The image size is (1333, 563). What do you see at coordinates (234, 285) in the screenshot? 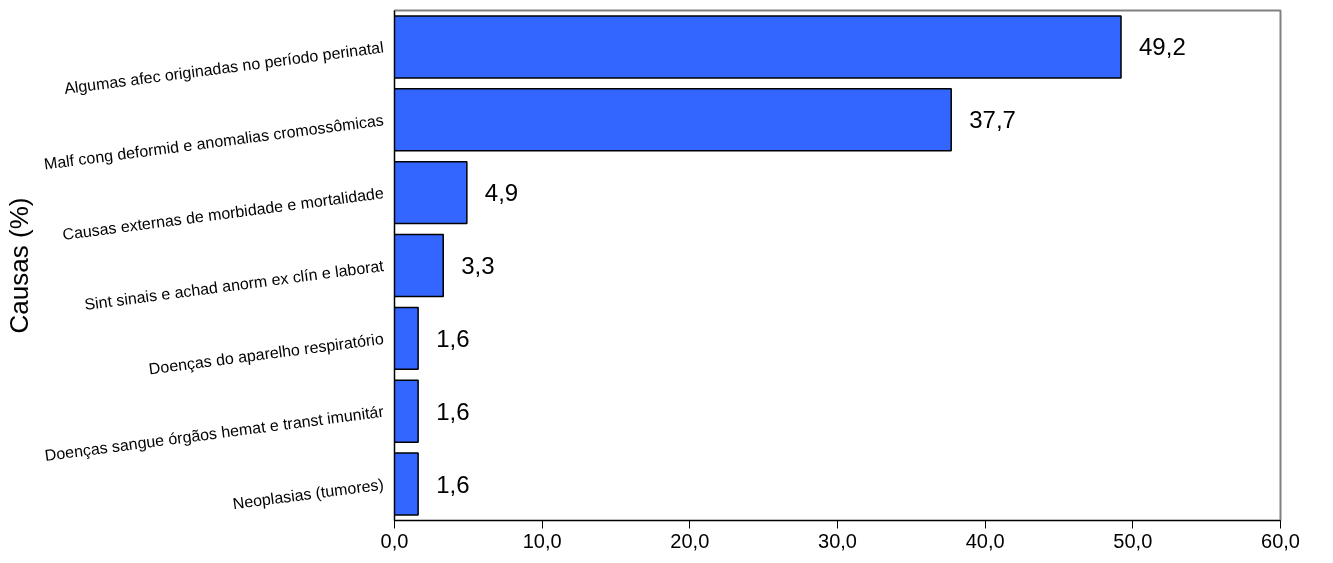
I see `y-tick-label: Sint sinais e achad anorm ex clín e laborat` at bounding box center [234, 285].